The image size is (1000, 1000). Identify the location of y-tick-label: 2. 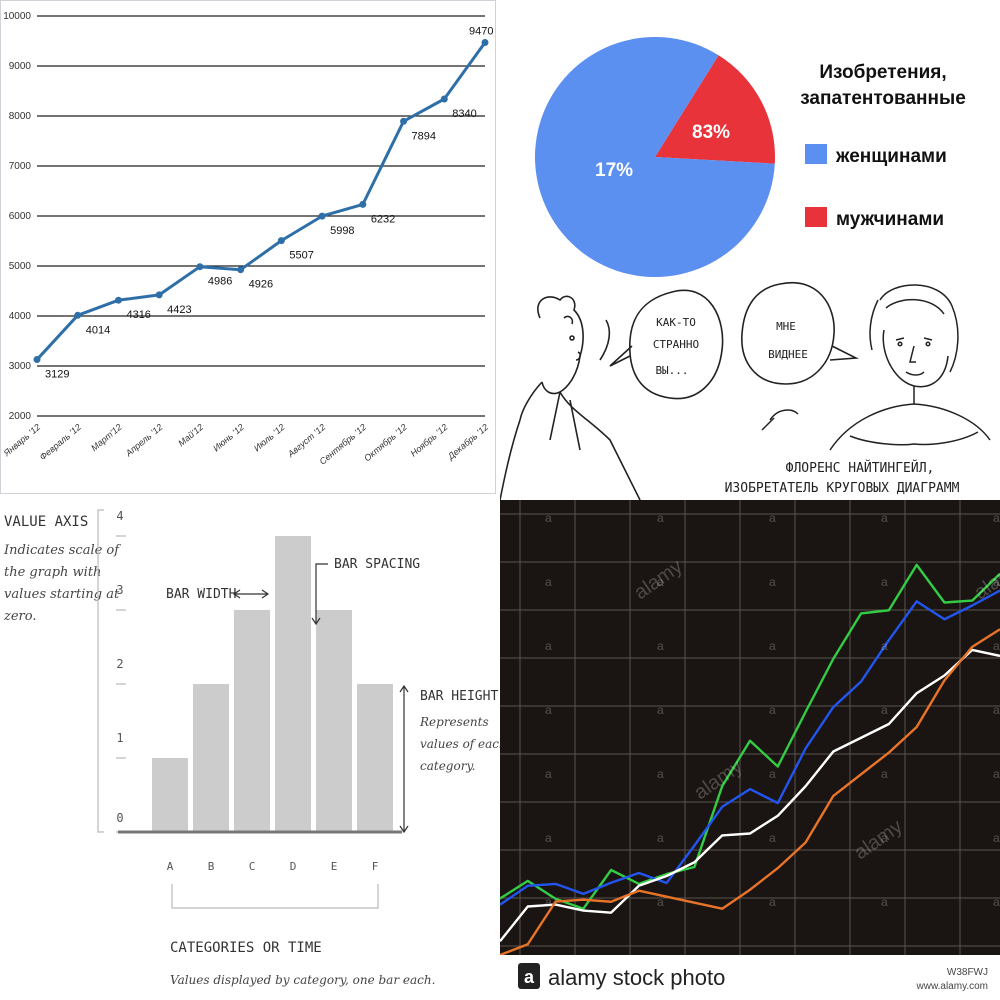
(119, 664).